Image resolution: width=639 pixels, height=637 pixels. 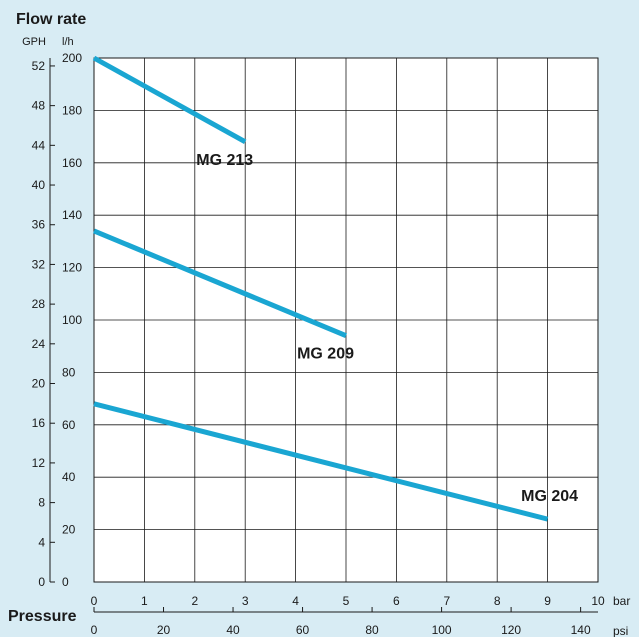 What do you see at coordinates (39, 344) in the screenshot?
I see `y2-tick-label: 24` at bounding box center [39, 344].